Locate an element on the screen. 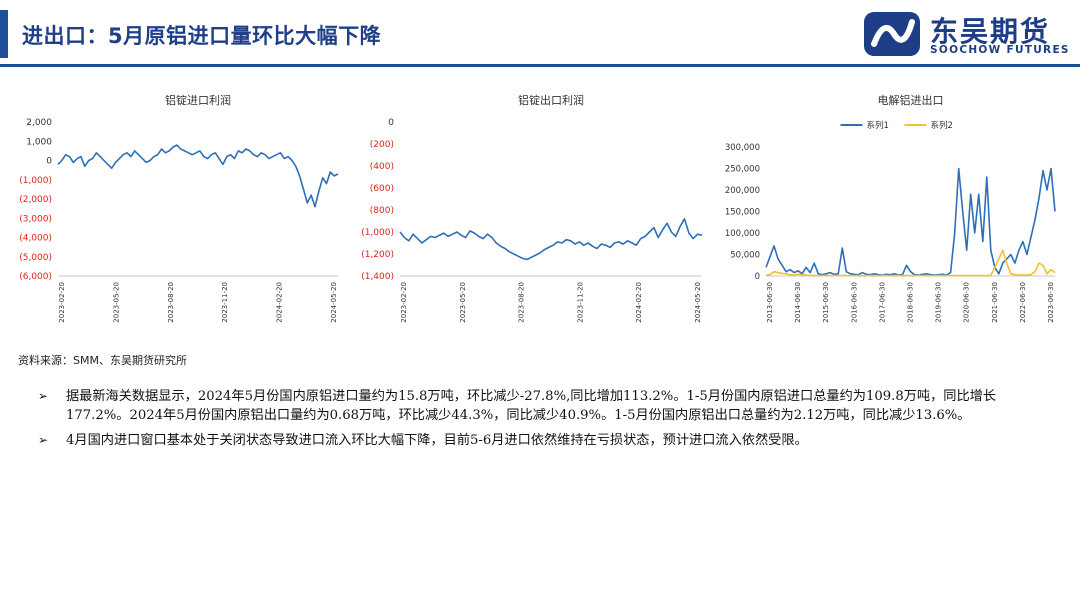 Image resolution: width=1080 pixels, height=608 pixels. y-tick-label: (400) is located at coordinates (382, 167).